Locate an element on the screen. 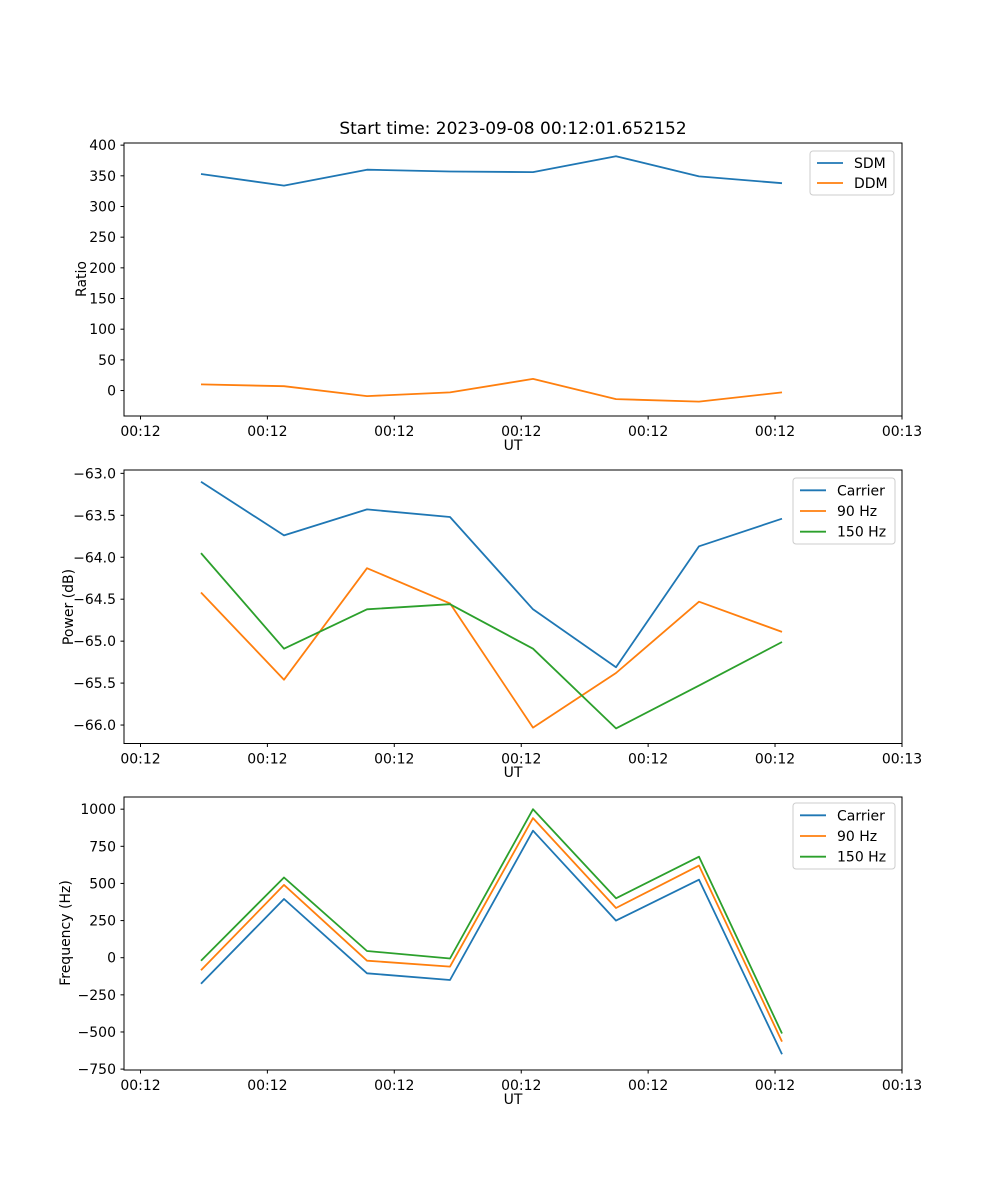 This screenshot has height=1200, width=1000. y-tick-label: 1000 is located at coordinates (98, 810).